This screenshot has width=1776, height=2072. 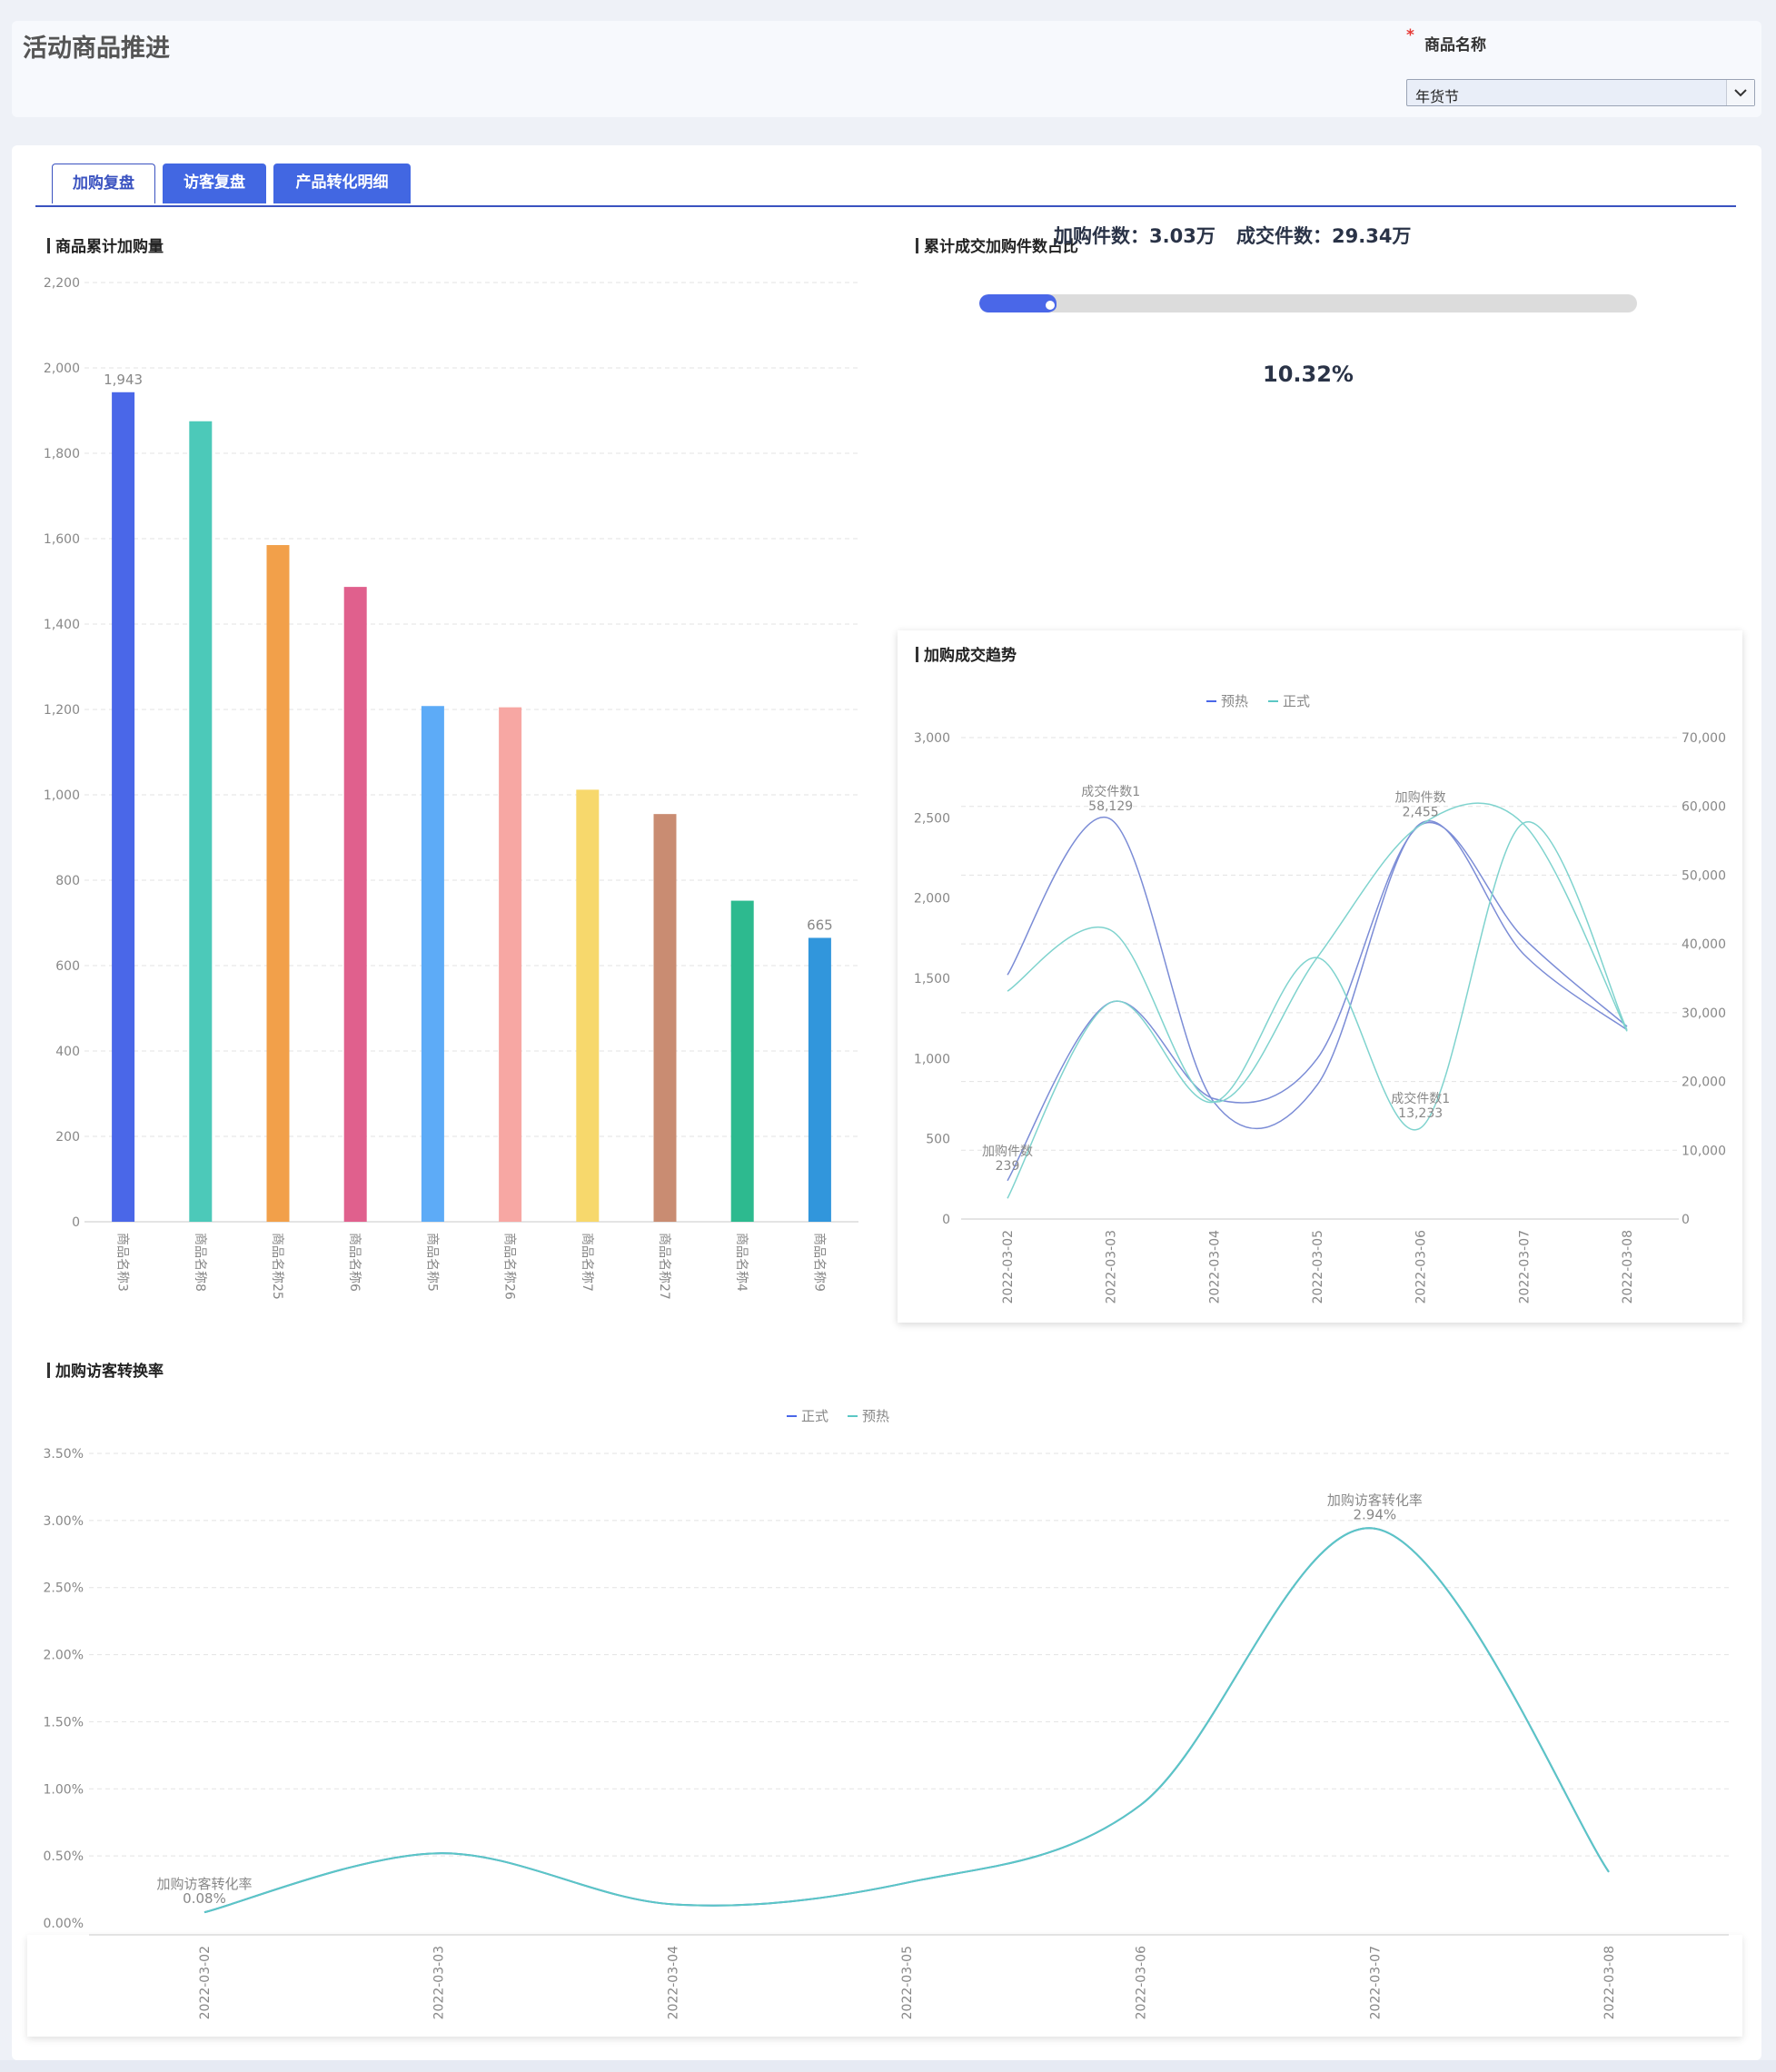 I want to click on rate-x-label: 2022-03-08, so click(x=1609, y=1983).